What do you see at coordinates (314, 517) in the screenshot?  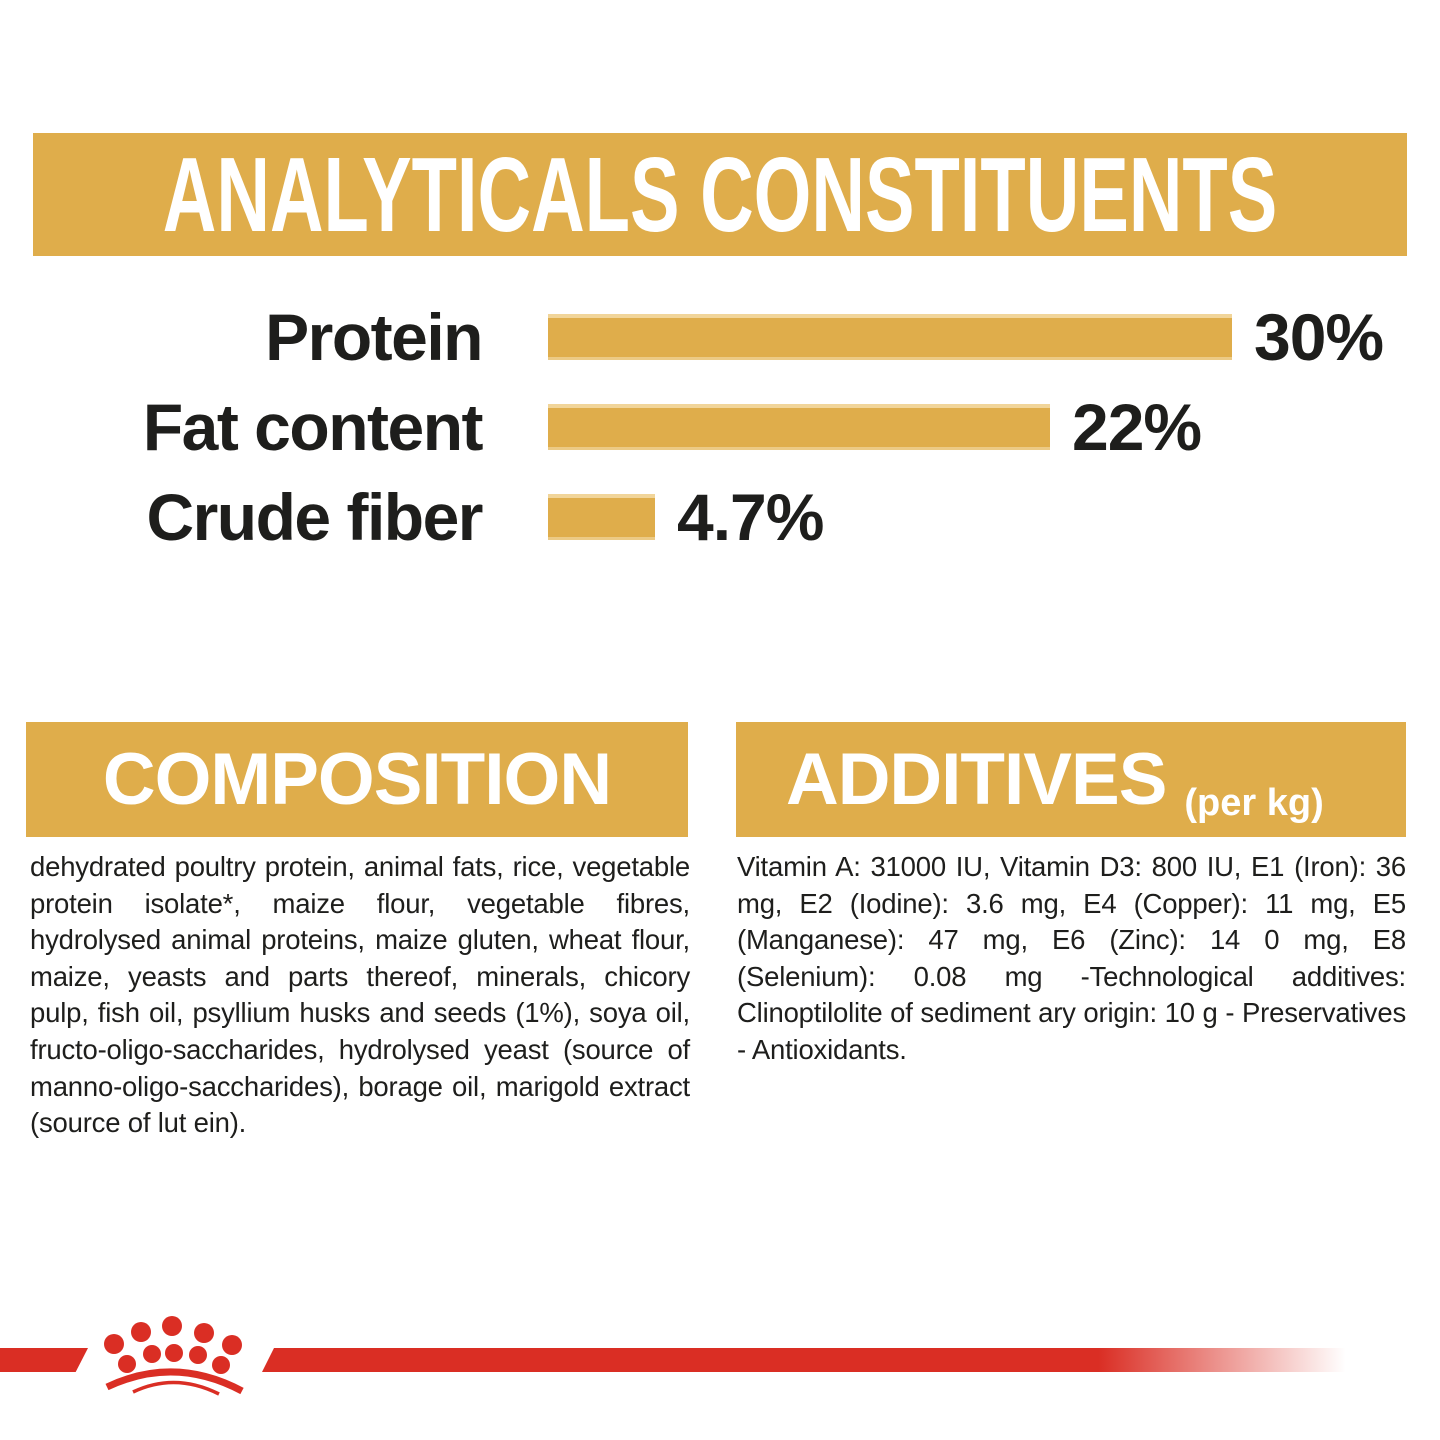 I see `bar-label: Crude fiber` at bounding box center [314, 517].